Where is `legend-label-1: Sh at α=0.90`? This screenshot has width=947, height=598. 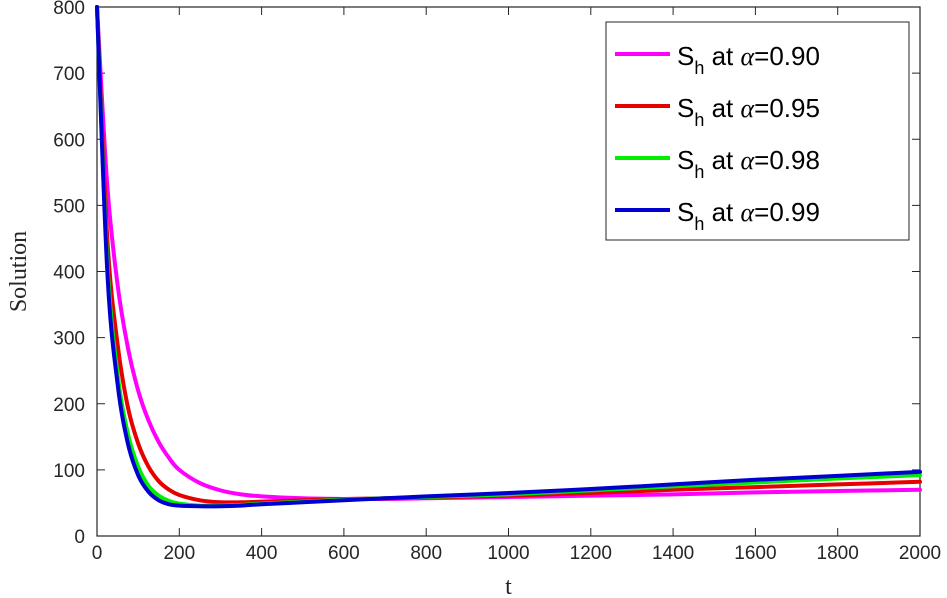 legend-label-1: Sh at α=0.90 is located at coordinates (748, 59).